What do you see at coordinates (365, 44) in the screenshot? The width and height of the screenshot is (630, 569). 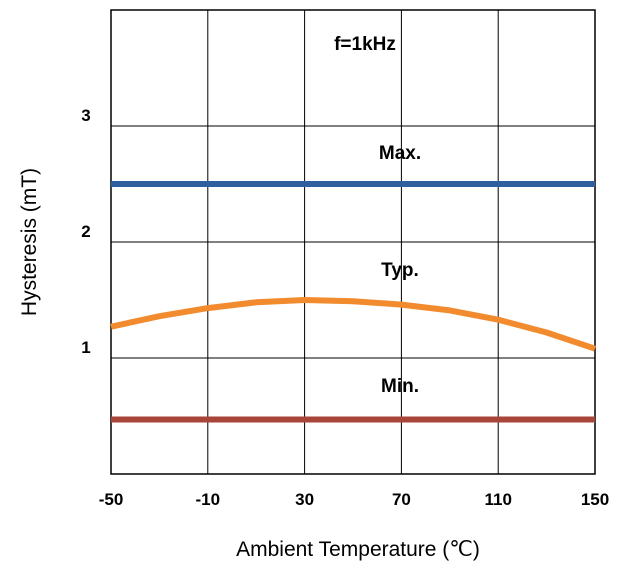 I see `annotation-f1khz: f=1kHz` at bounding box center [365, 44].